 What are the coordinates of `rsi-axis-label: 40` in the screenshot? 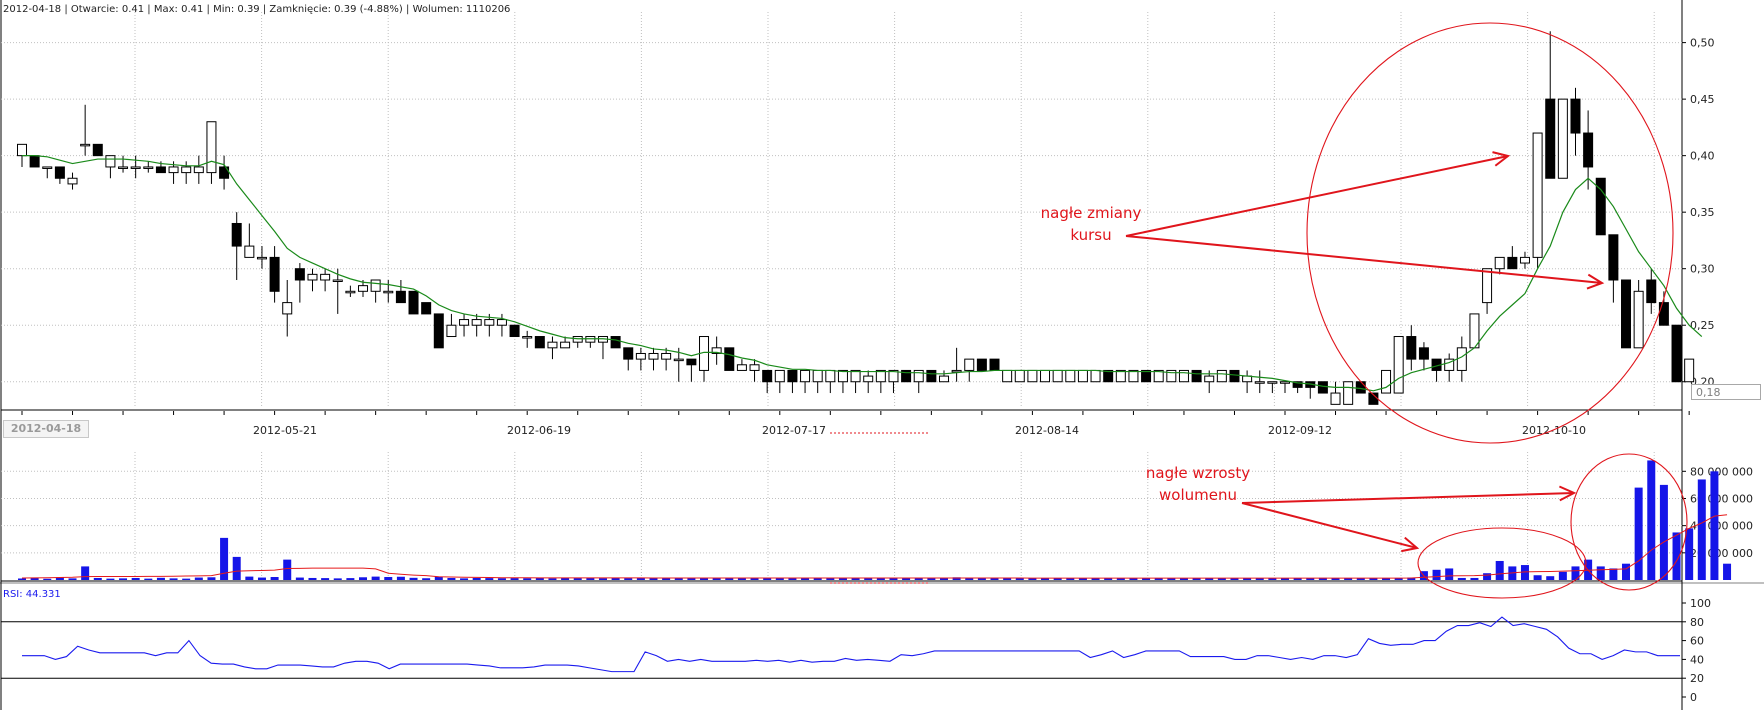 It's located at (1697, 659).